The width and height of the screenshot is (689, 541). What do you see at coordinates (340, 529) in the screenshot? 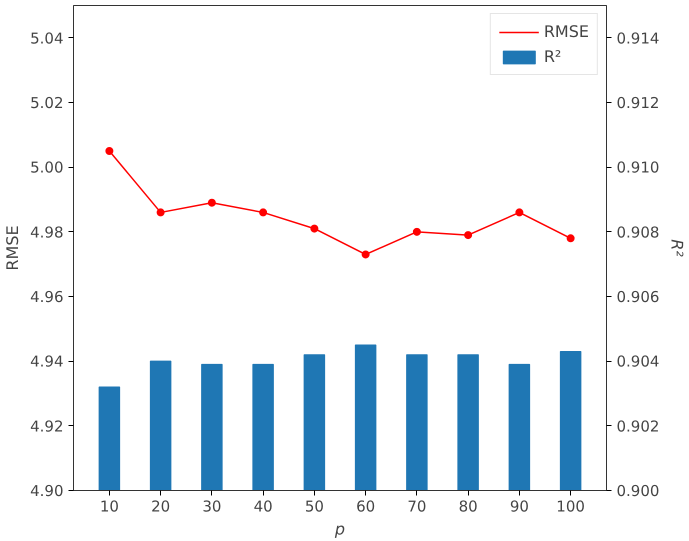
I see `x-axis-title: p` at bounding box center [340, 529].